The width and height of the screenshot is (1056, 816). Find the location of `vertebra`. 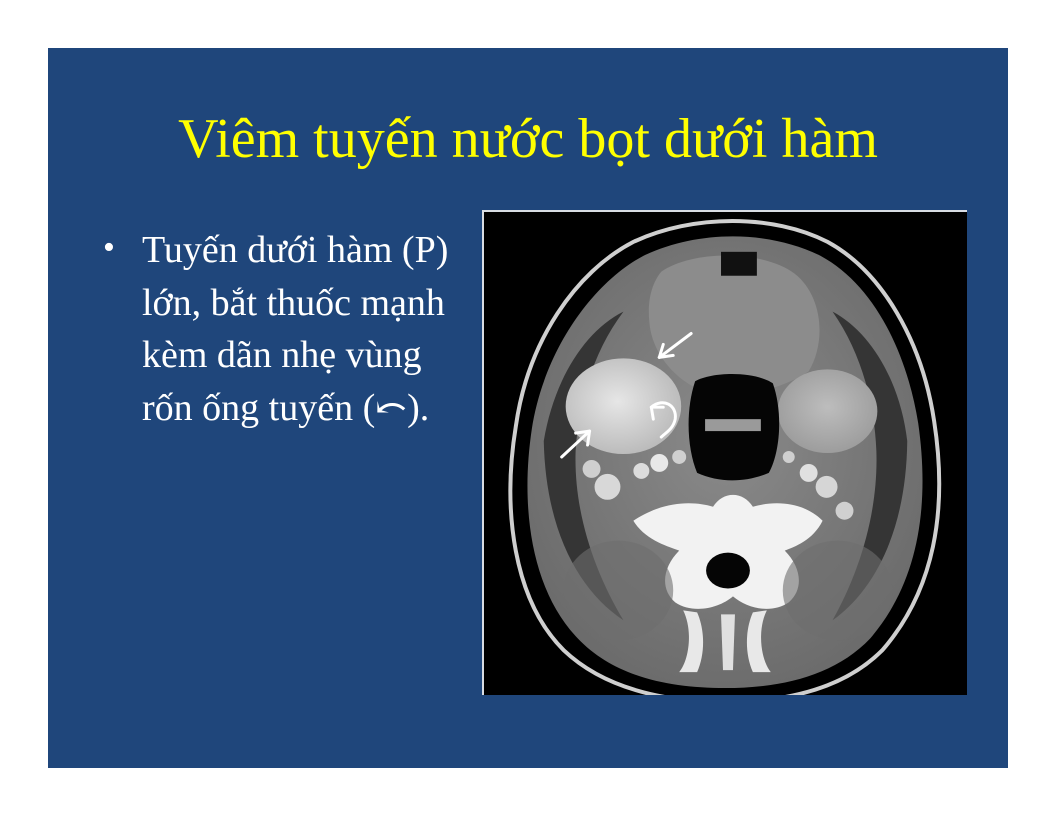

vertebra is located at coordinates (728, 551).